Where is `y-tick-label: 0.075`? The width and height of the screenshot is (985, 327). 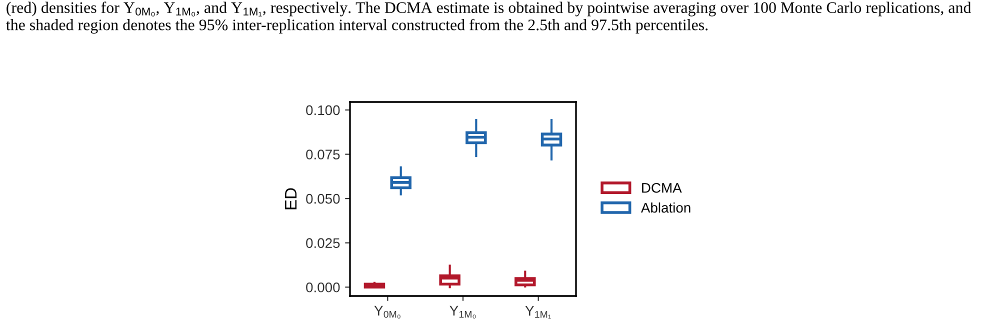
y-tick-label: 0.075 is located at coordinates (323, 155).